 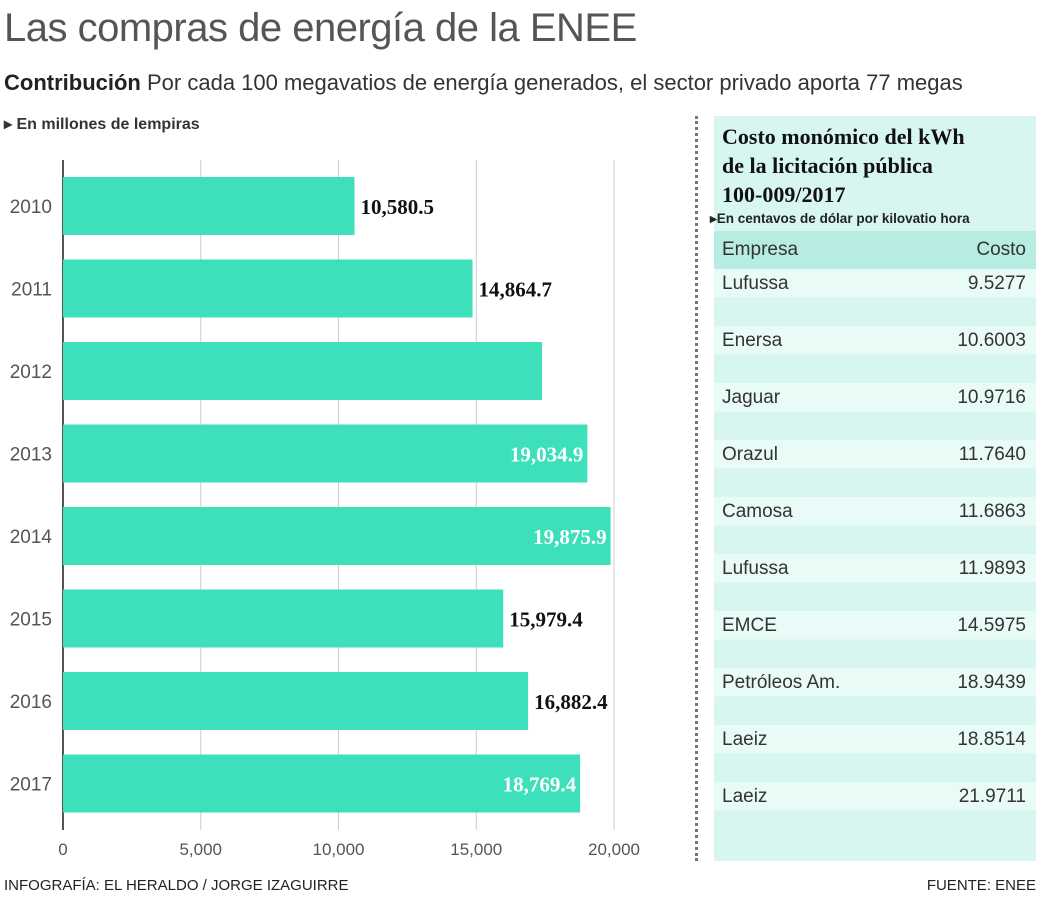 I want to click on table-row: Orazul 11.7640, so click(x=875, y=468).